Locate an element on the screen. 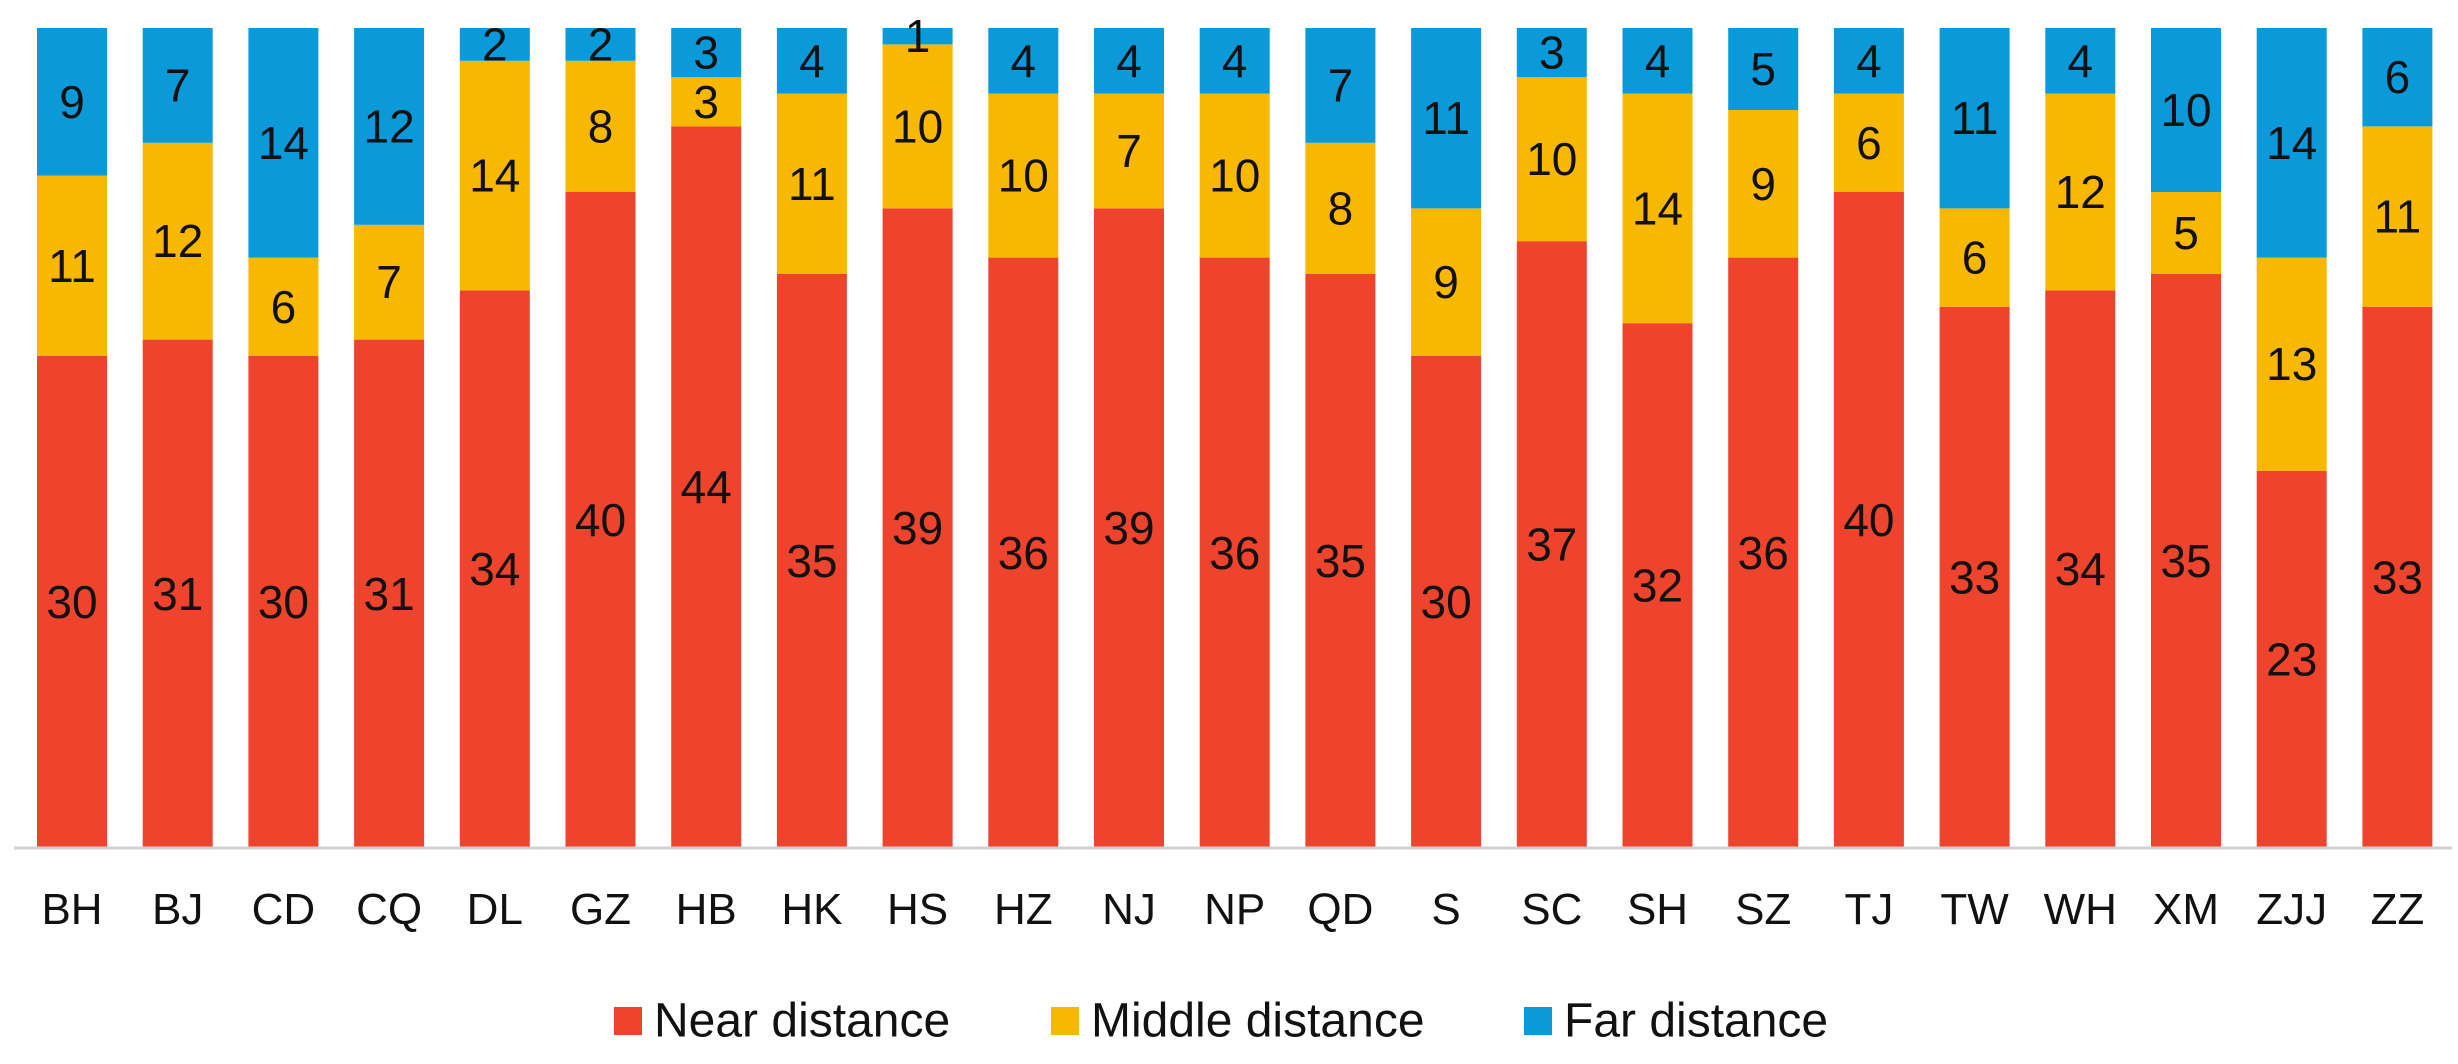  x-tick-label-tw: TW is located at coordinates (1974, 909).